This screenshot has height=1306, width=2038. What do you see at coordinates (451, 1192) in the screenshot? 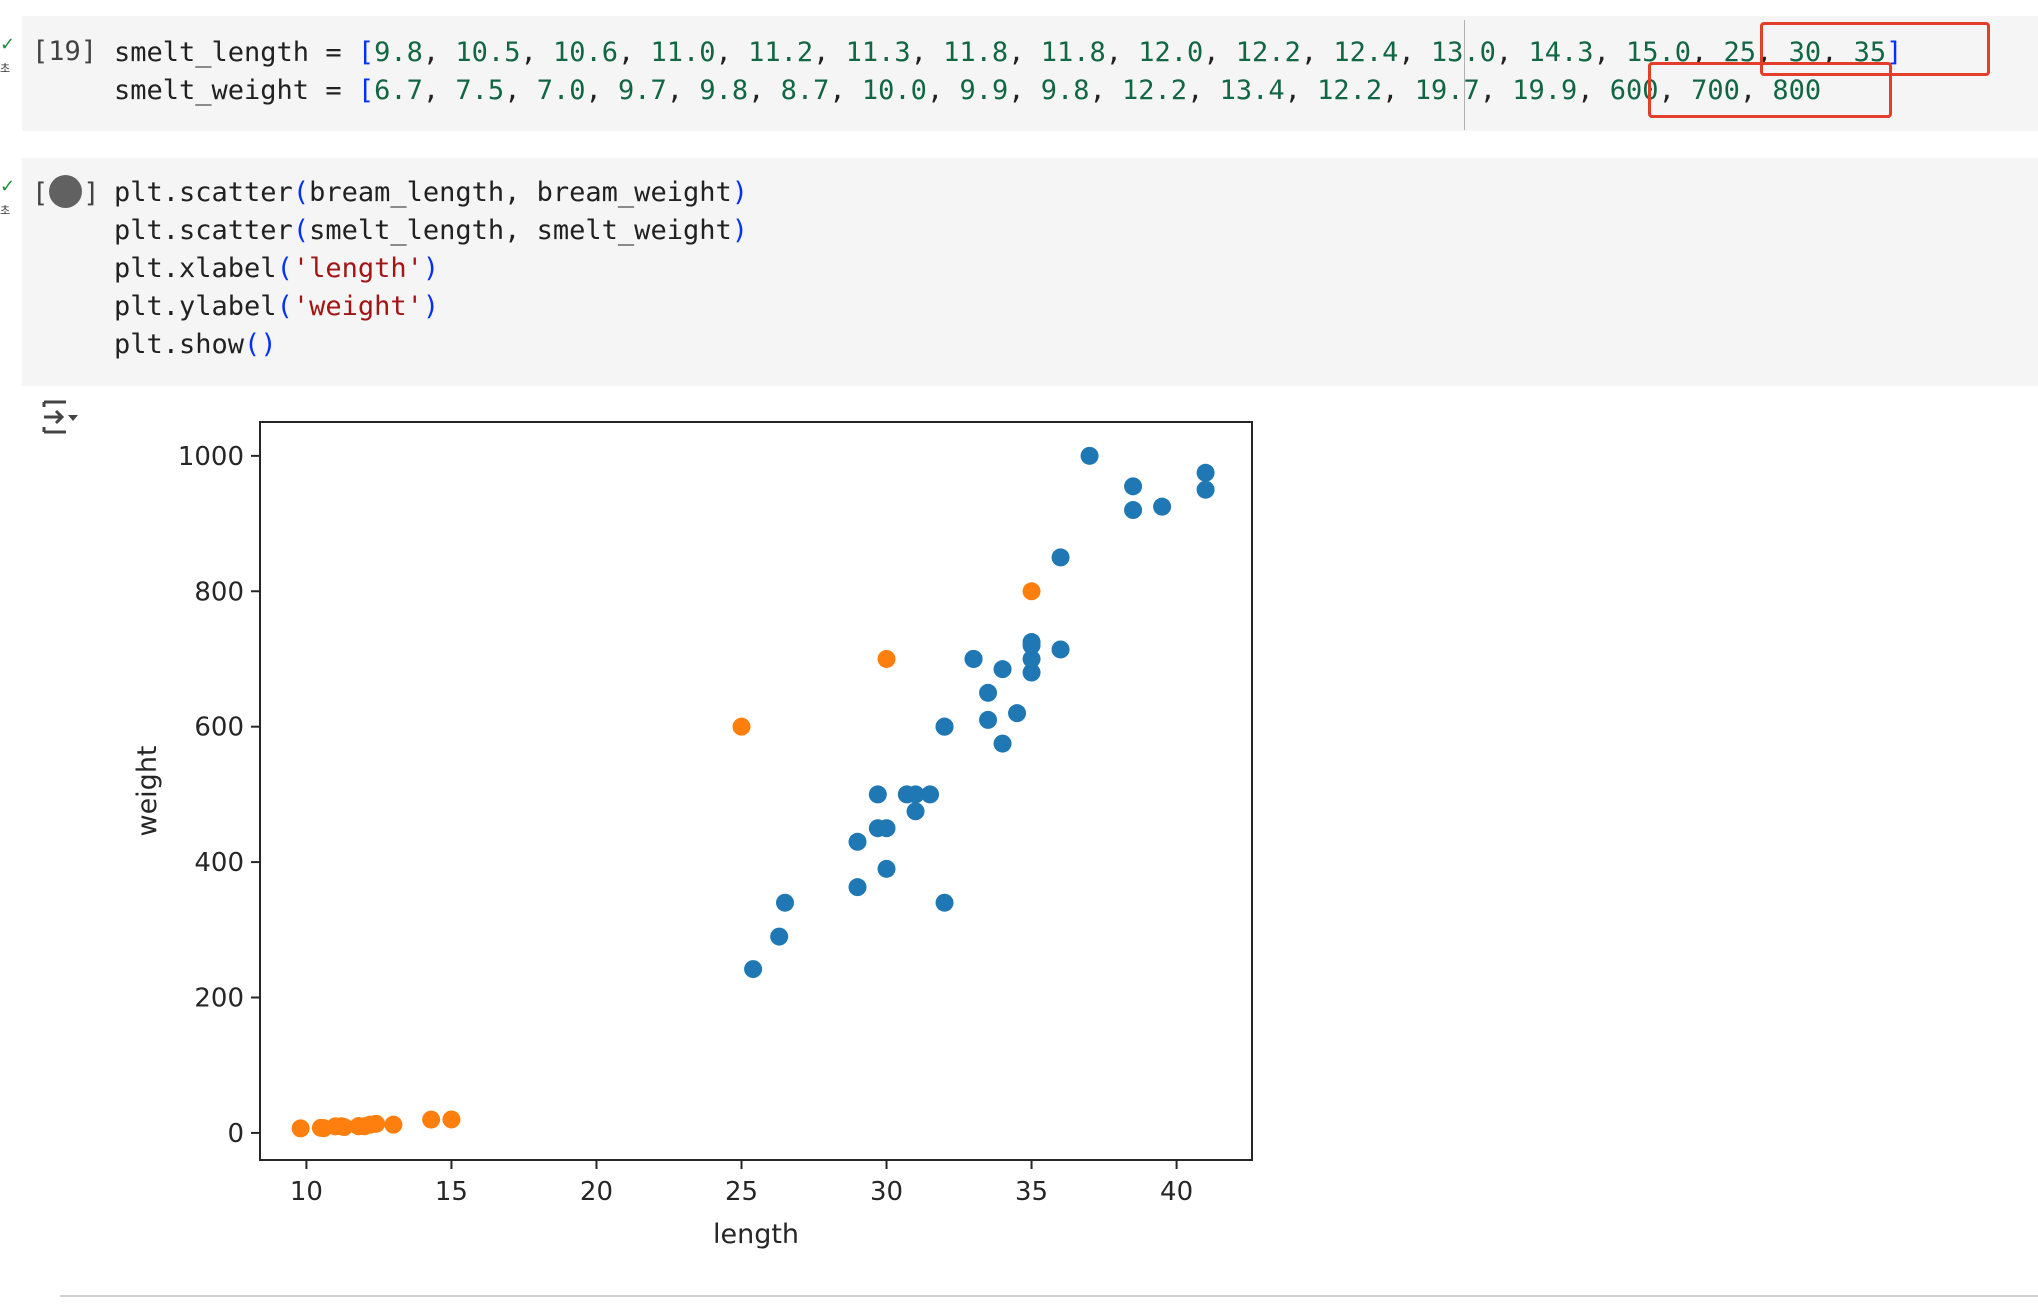
I see `x-tick-label: 15` at bounding box center [451, 1192].